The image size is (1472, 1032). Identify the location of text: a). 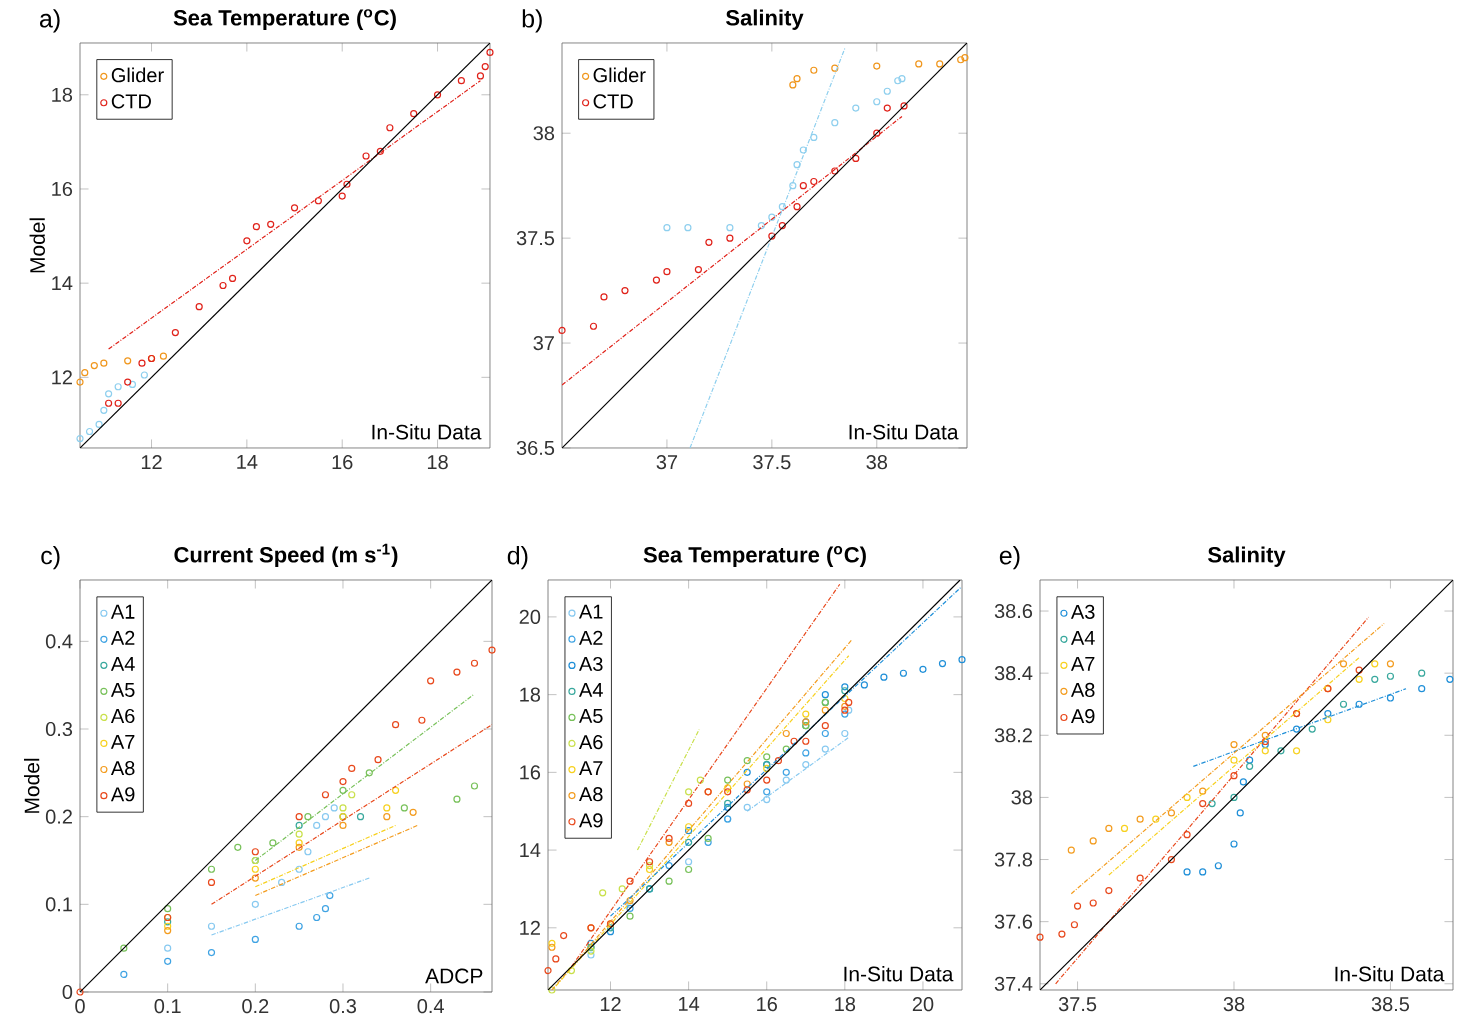
(50, 21).